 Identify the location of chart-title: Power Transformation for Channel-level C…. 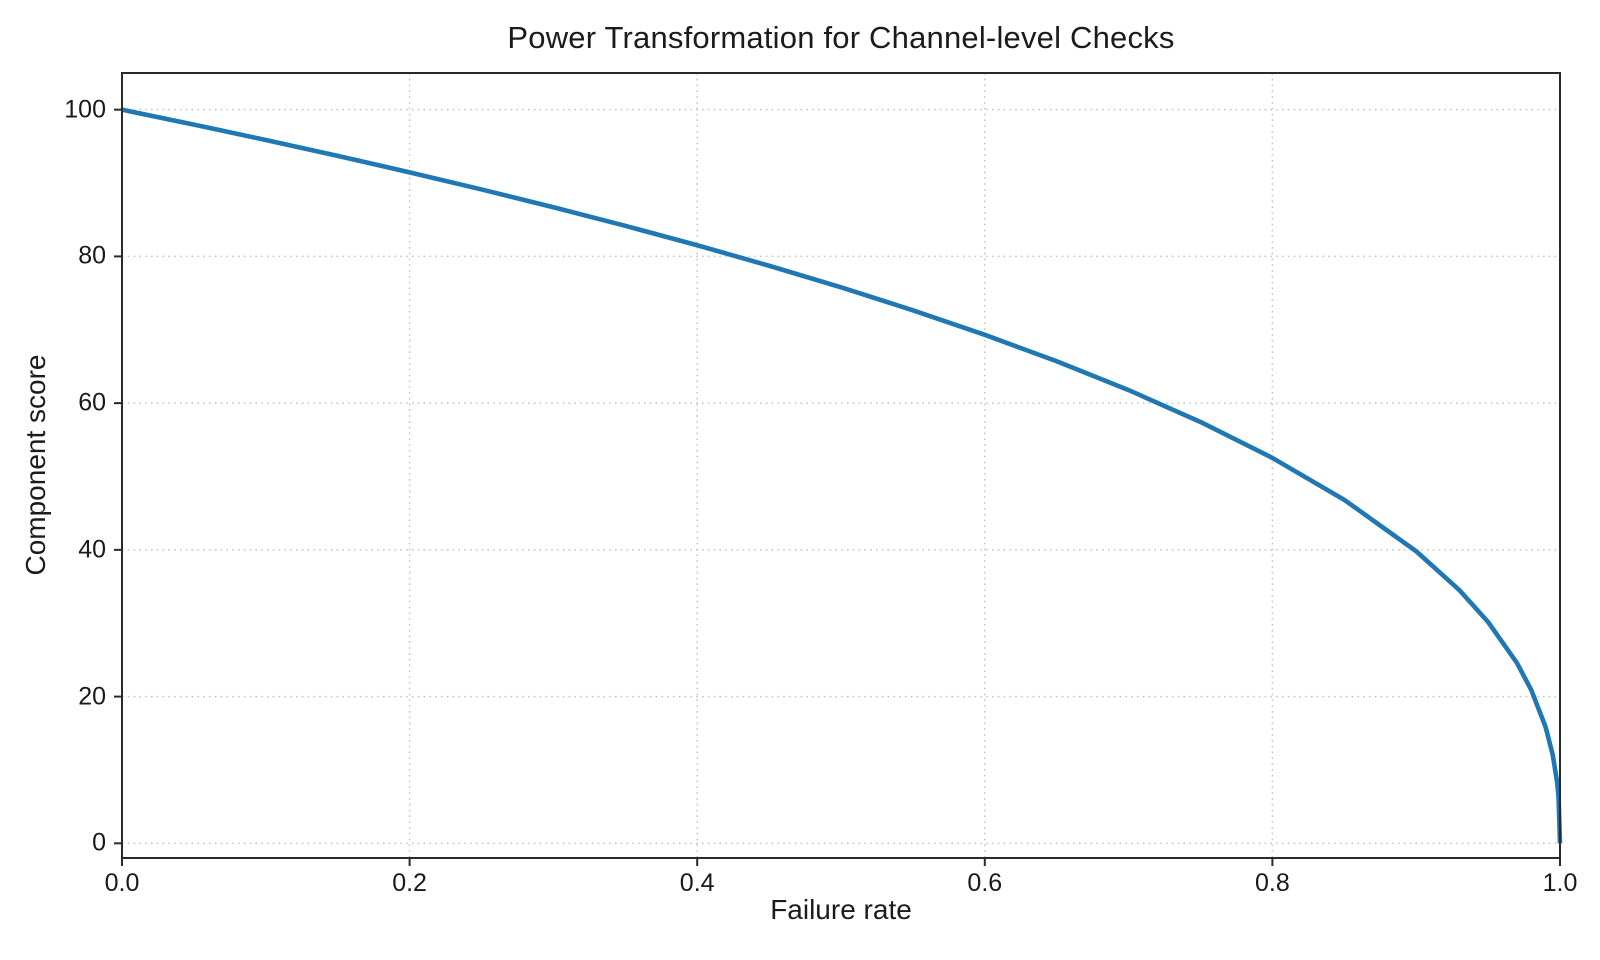
(841, 37).